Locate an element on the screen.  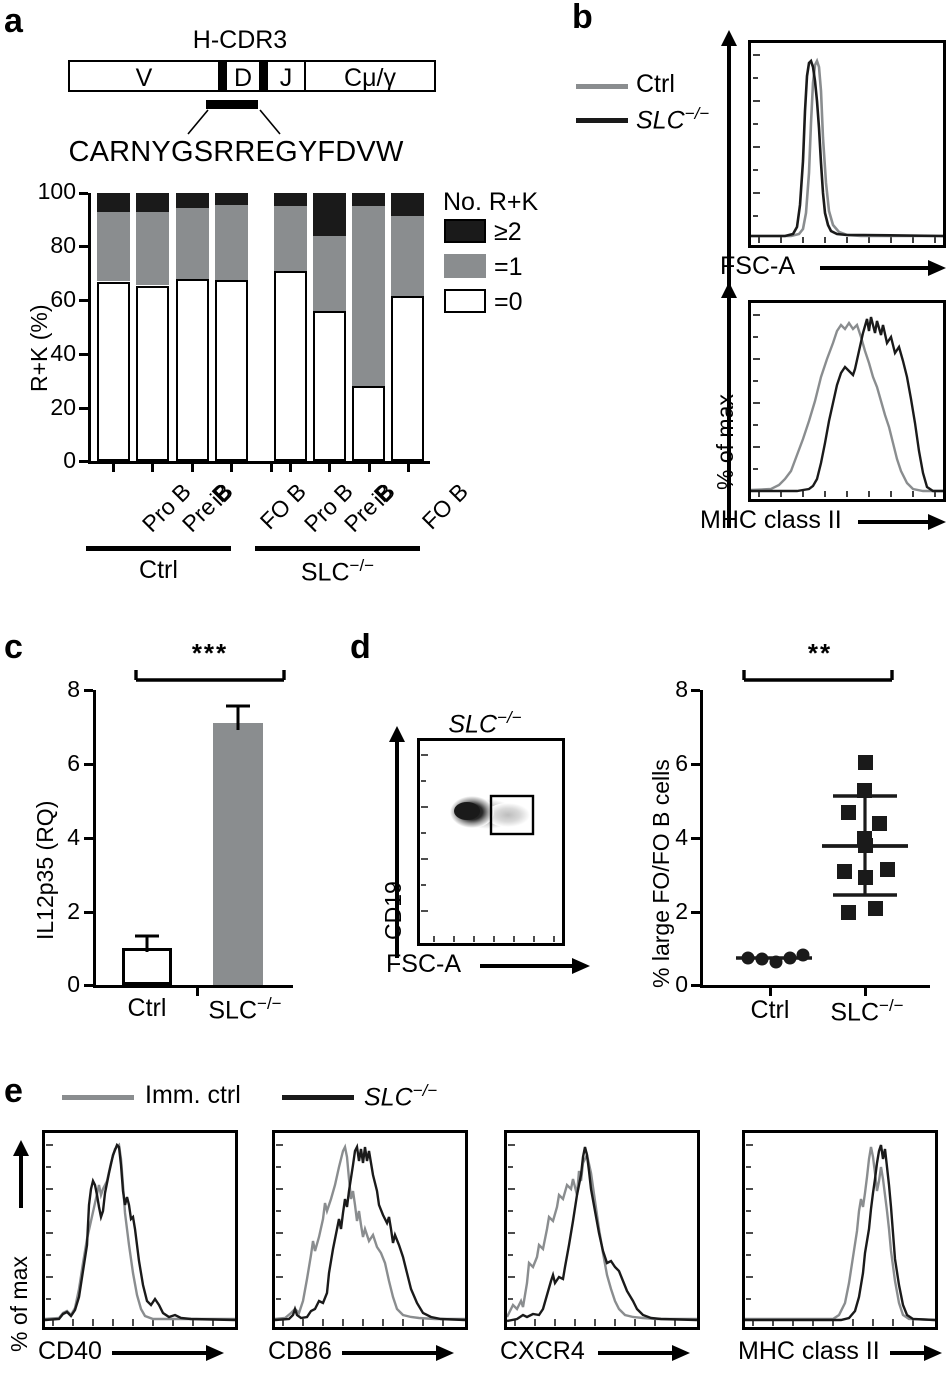
legend-label-ge2: ≥2 is located at coordinates (508, 232).